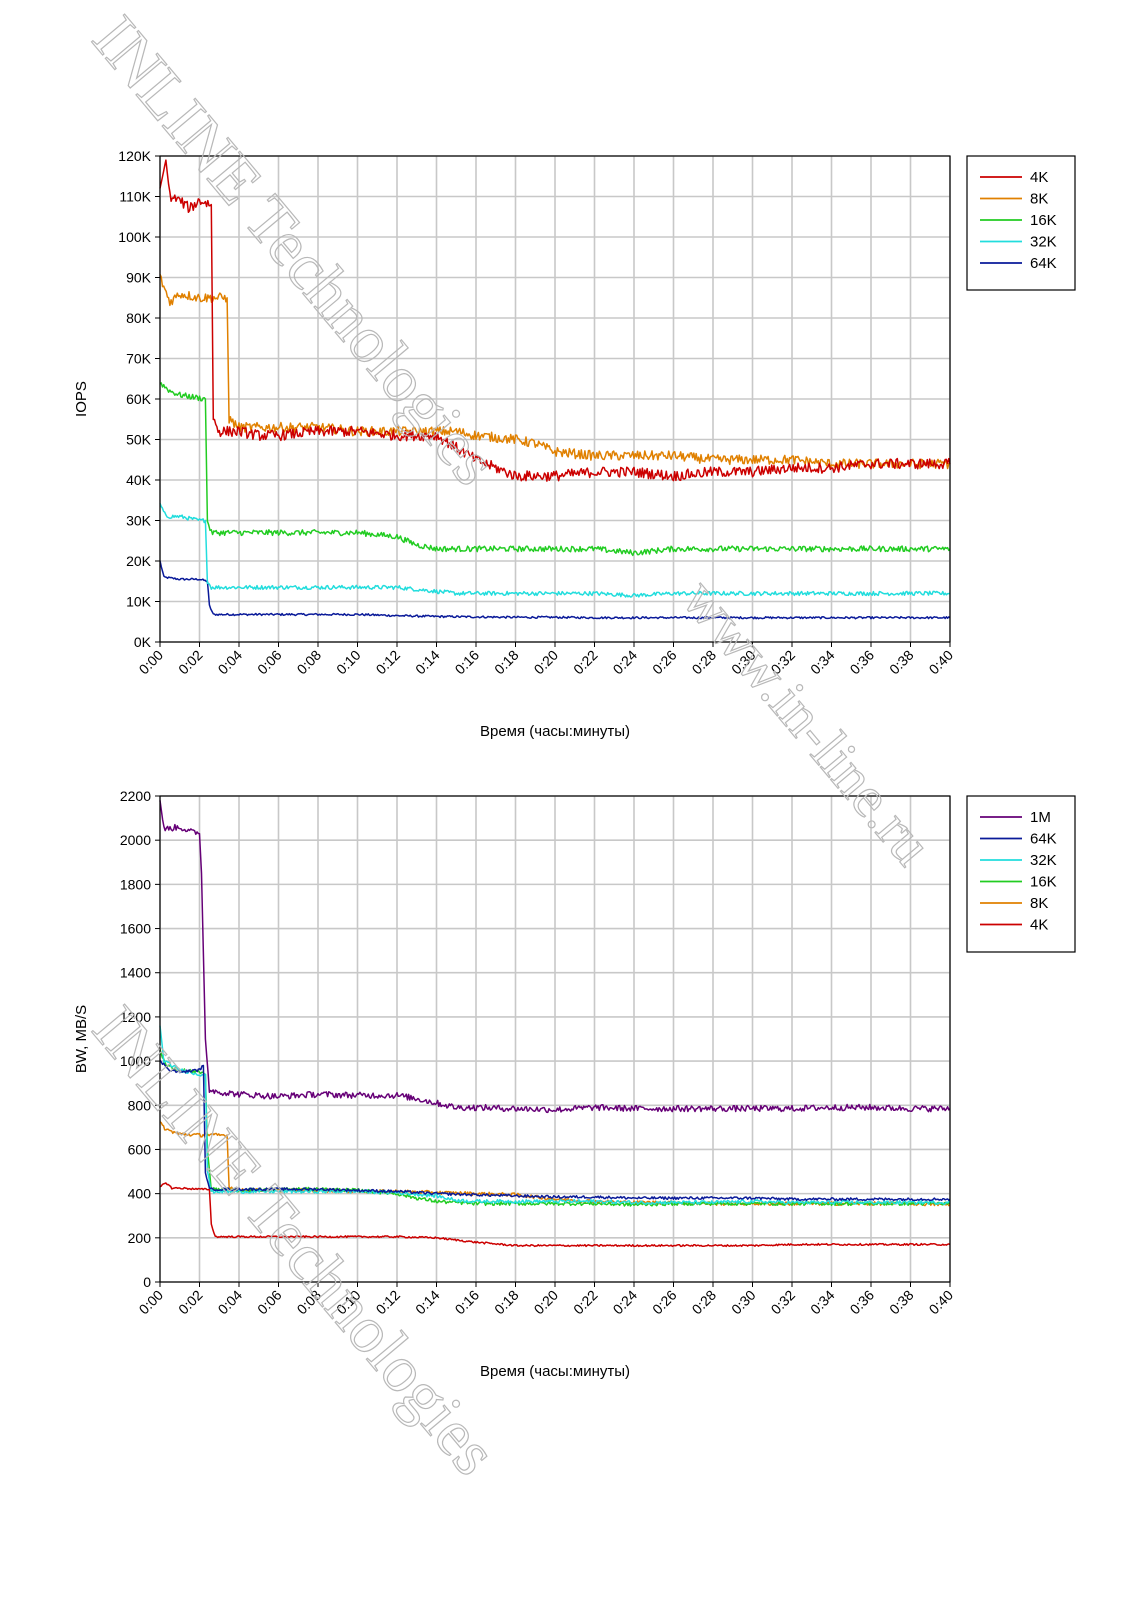  Describe the element at coordinates (1039, 903) in the screenshot. I see `bw-legend-label: 8K` at that location.